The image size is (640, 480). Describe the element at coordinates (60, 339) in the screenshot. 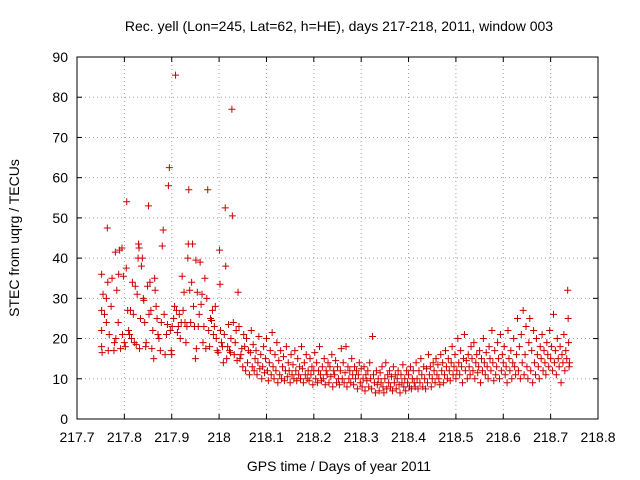

I see `y-tick-label: 20` at that location.